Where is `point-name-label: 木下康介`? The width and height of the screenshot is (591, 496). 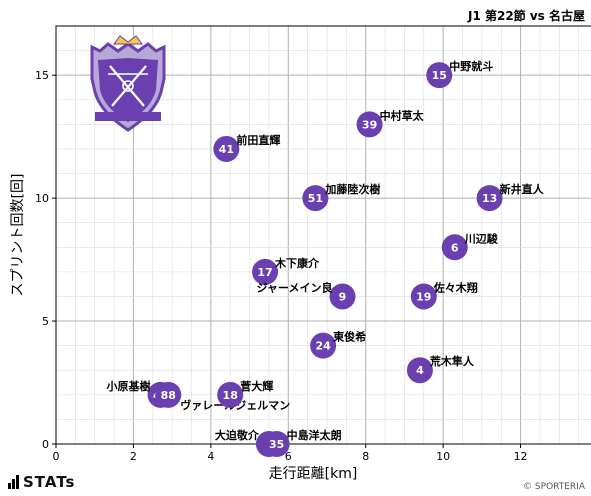 point-name-label: 木下康介 is located at coordinates (297, 263).